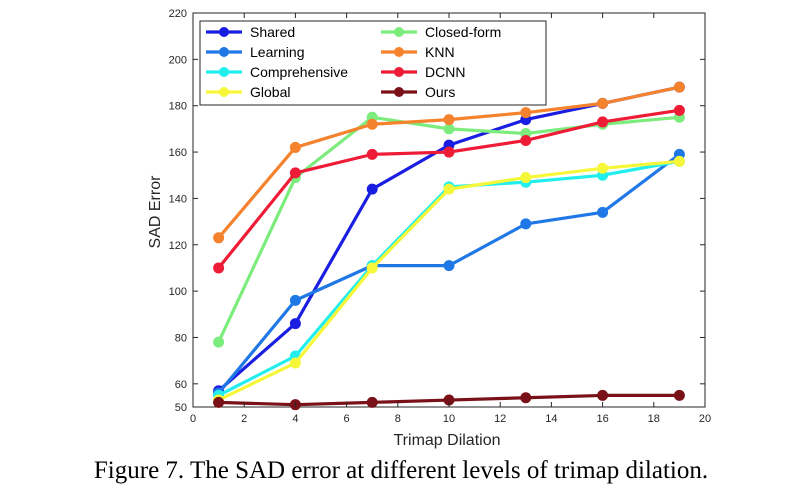 Image resolution: width=802 pixels, height=503 pixels. Describe the element at coordinates (272, 32) in the screenshot. I see `legend-label: Shared` at that location.